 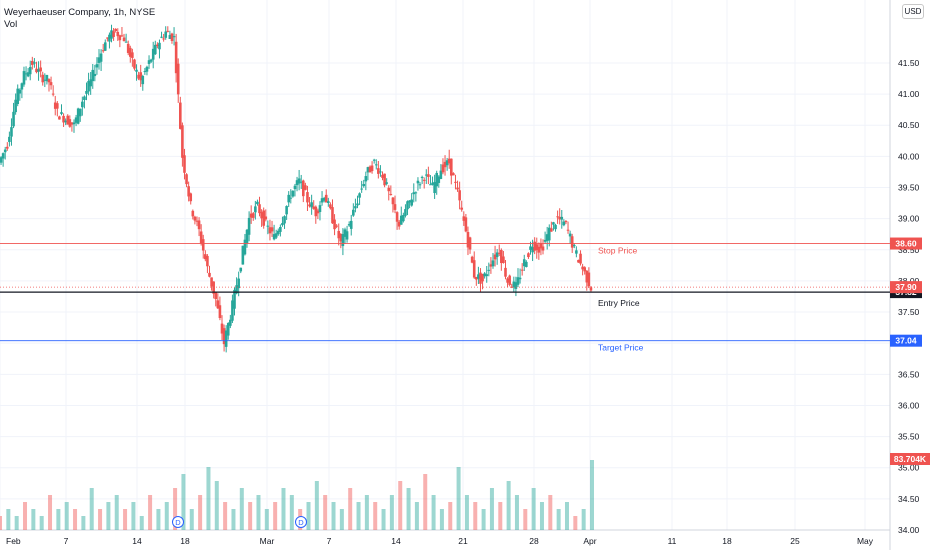 What do you see at coordinates (909, 219) in the screenshot?
I see `y-tick-label: 39.00` at bounding box center [909, 219].